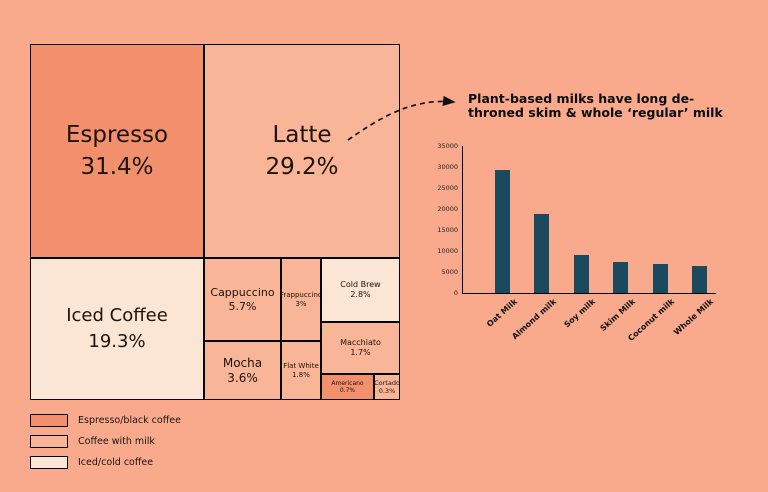 This screenshot has height=492, width=768. I want to click on treemap-cell-americano: Americano 0.7%, so click(347, 387).